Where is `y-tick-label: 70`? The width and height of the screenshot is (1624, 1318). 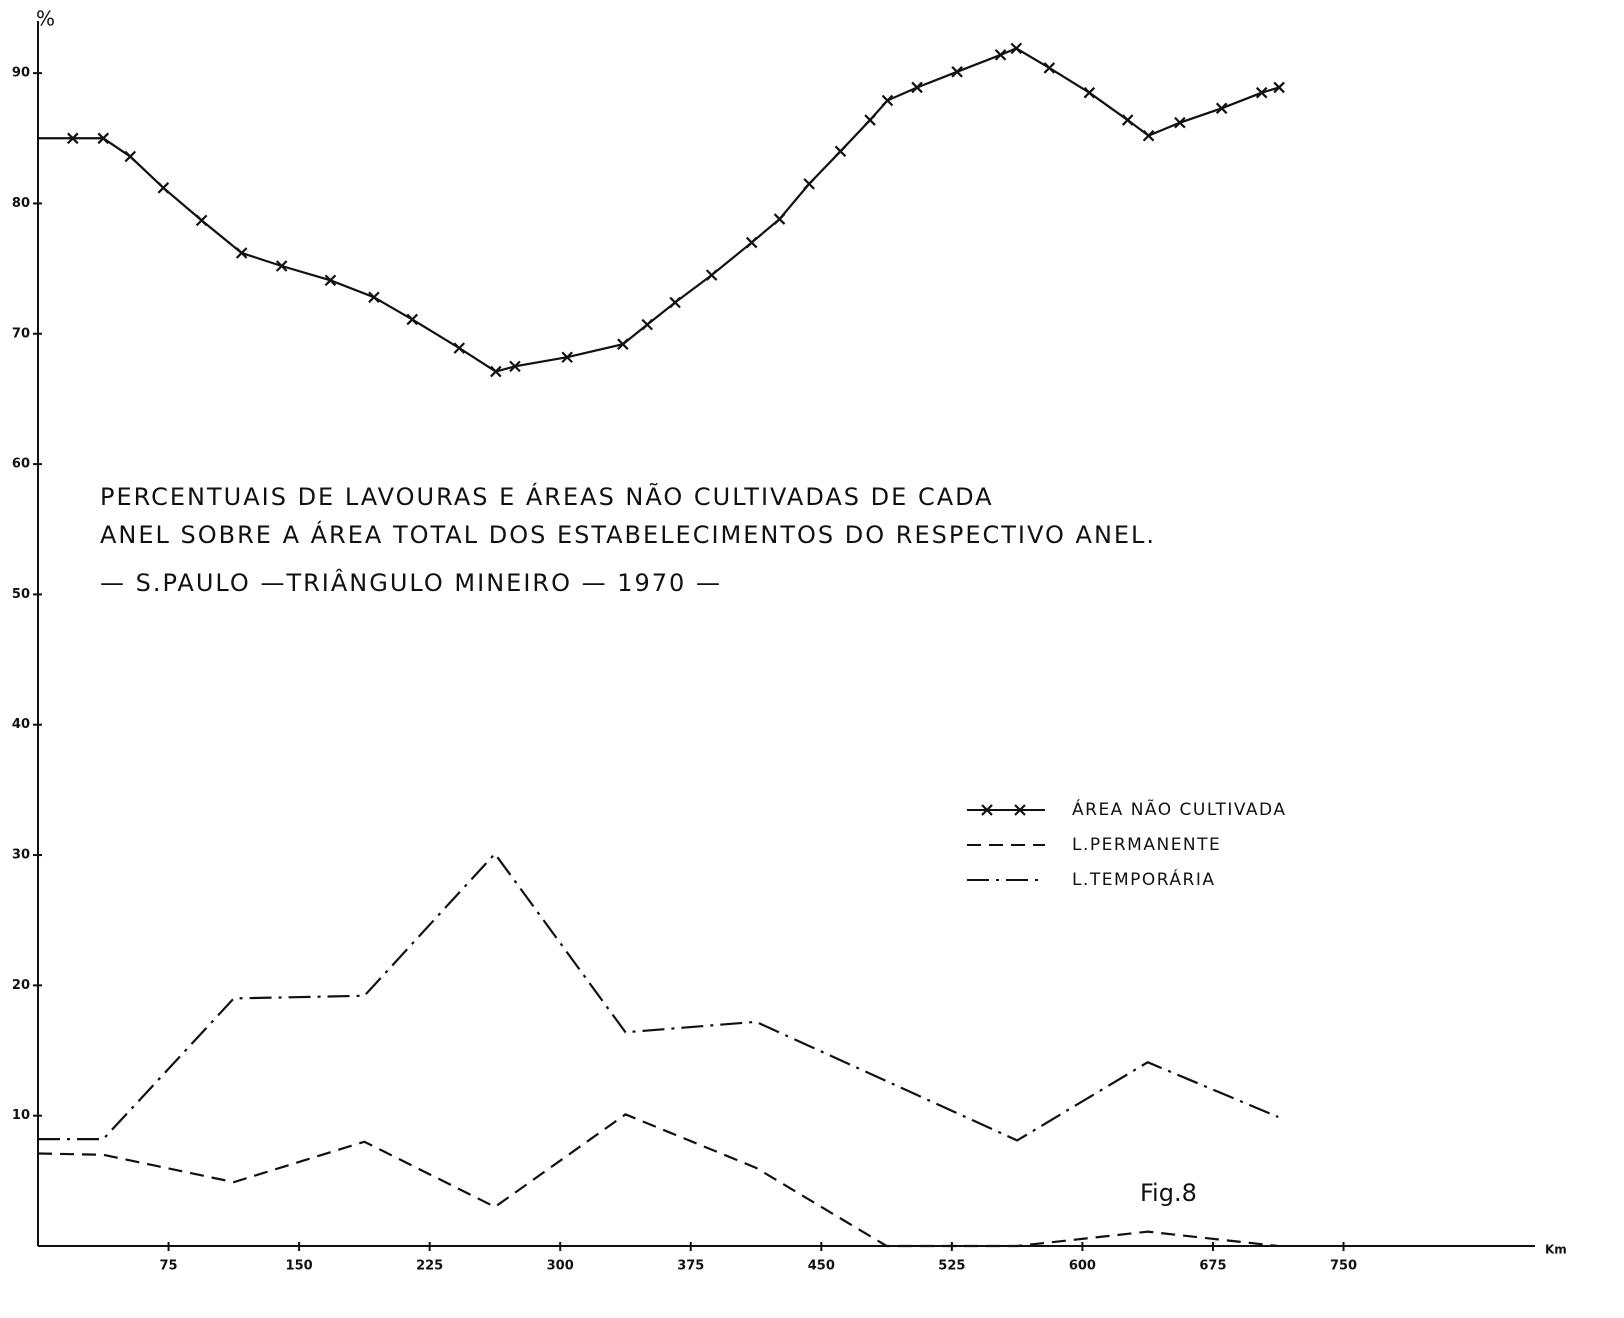
y-tick-label: 70 is located at coordinates (21, 333).